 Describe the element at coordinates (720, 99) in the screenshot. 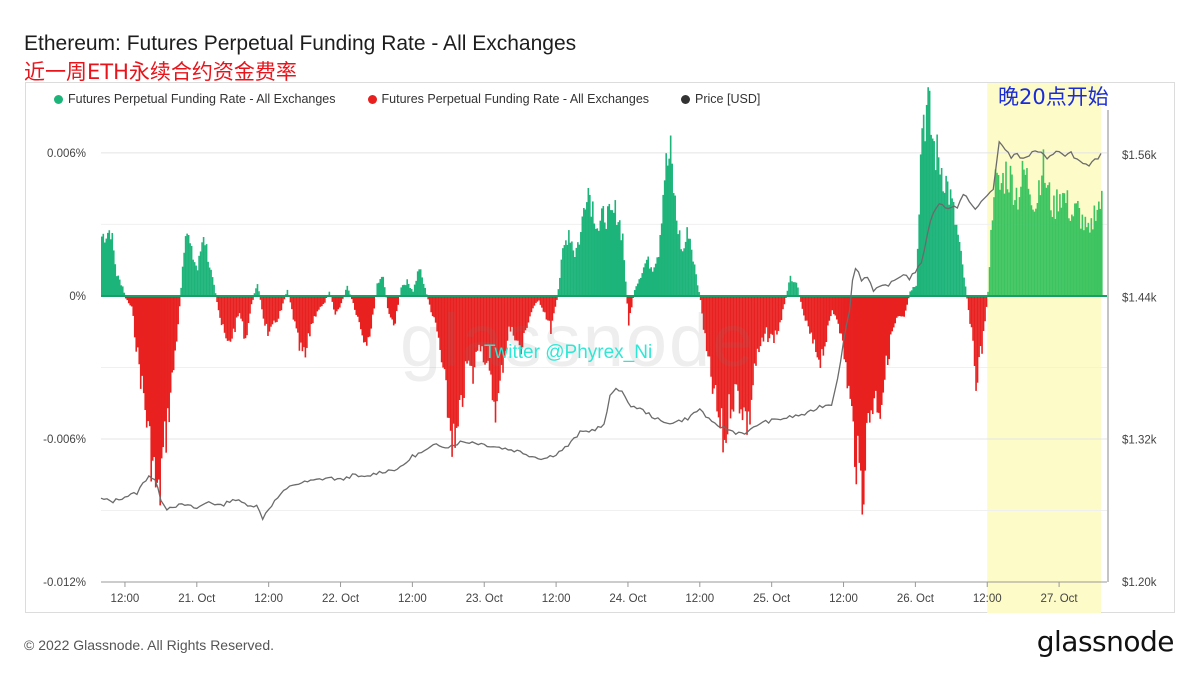

I see `legend-item-price: Price [USD]` at that location.